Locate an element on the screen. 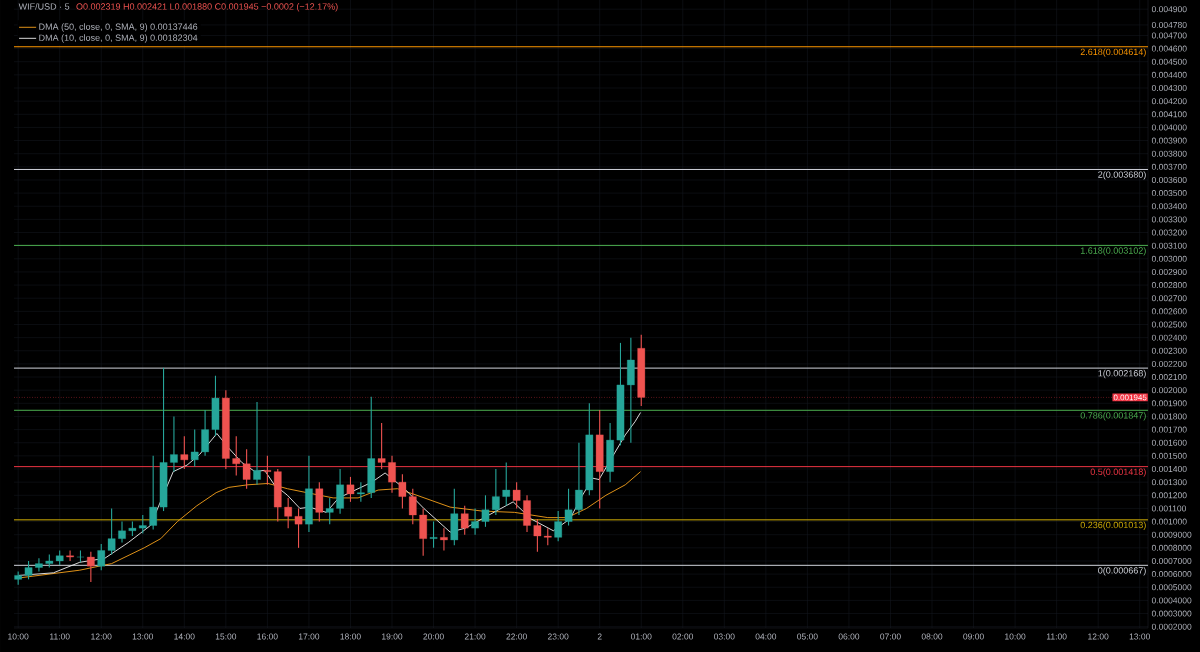 The height and width of the screenshot is (652, 1200). y-tick-label: 0.004200 is located at coordinates (1169, 101).